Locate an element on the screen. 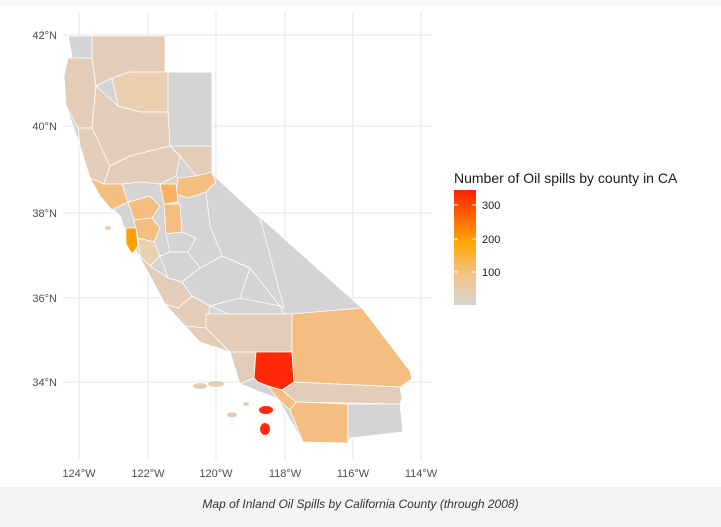  island-san-clemente is located at coordinates (265, 429).